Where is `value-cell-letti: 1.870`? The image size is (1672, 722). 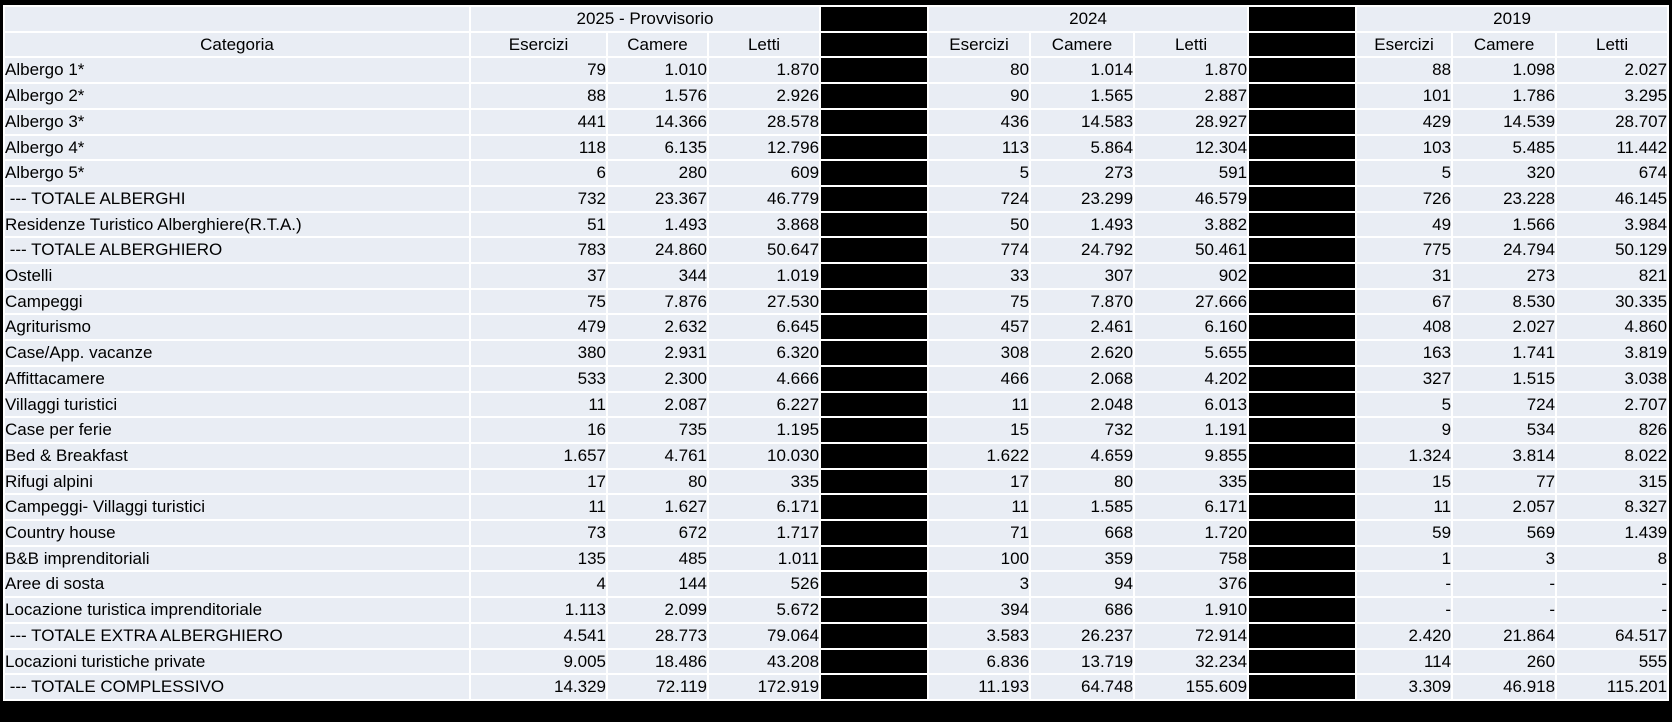 value-cell-letti: 1.870 is located at coordinates (764, 70).